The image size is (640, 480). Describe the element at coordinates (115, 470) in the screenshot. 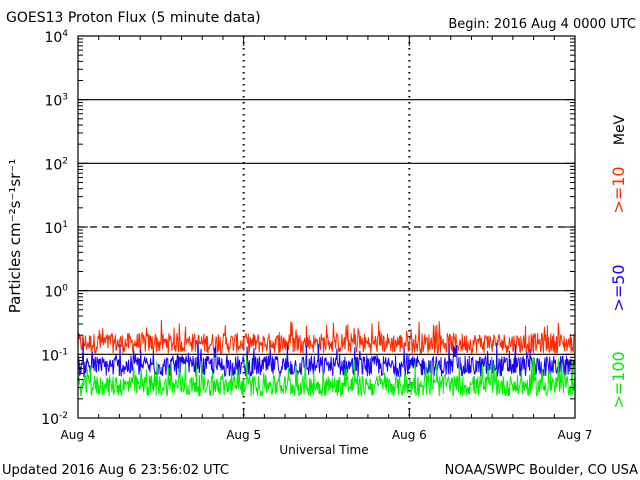

I see `updated-timestamp: Updated 2016 Aug 6 23:56:02 UTC` at that location.